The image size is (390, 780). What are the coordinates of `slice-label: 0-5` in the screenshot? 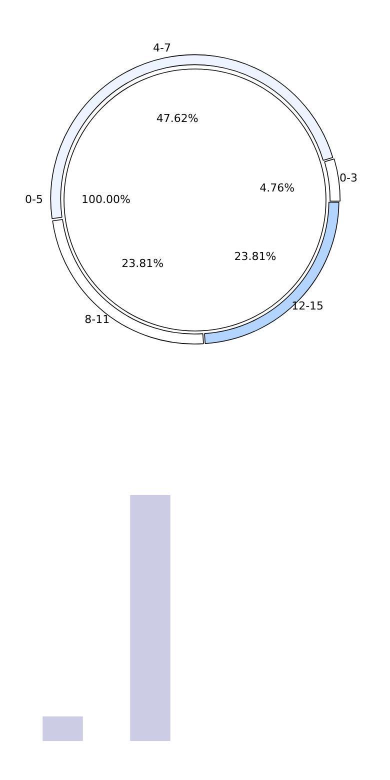 It's located at (34, 199).